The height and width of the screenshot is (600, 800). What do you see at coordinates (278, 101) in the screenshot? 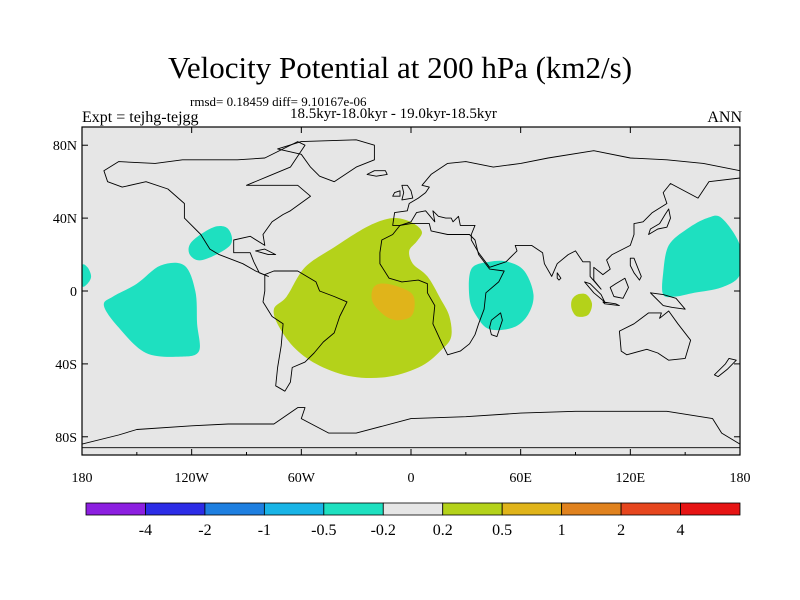
I see `rmsd-diff-stats: rmsd= 0.18459 diff= 9.10167e-06` at bounding box center [278, 101].